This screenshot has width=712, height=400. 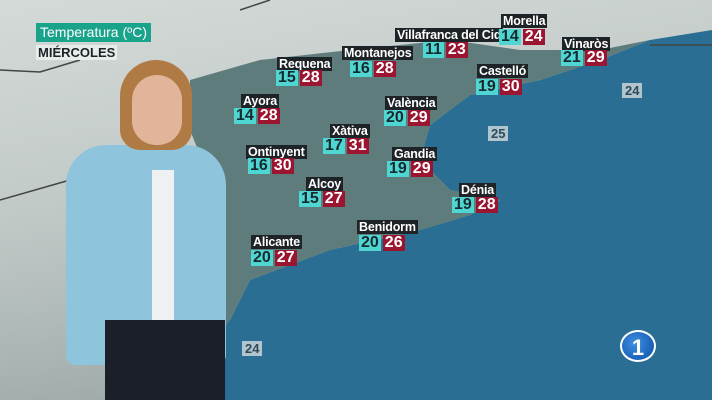 I want to click on city-temps: 15 27, so click(x=322, y=199).